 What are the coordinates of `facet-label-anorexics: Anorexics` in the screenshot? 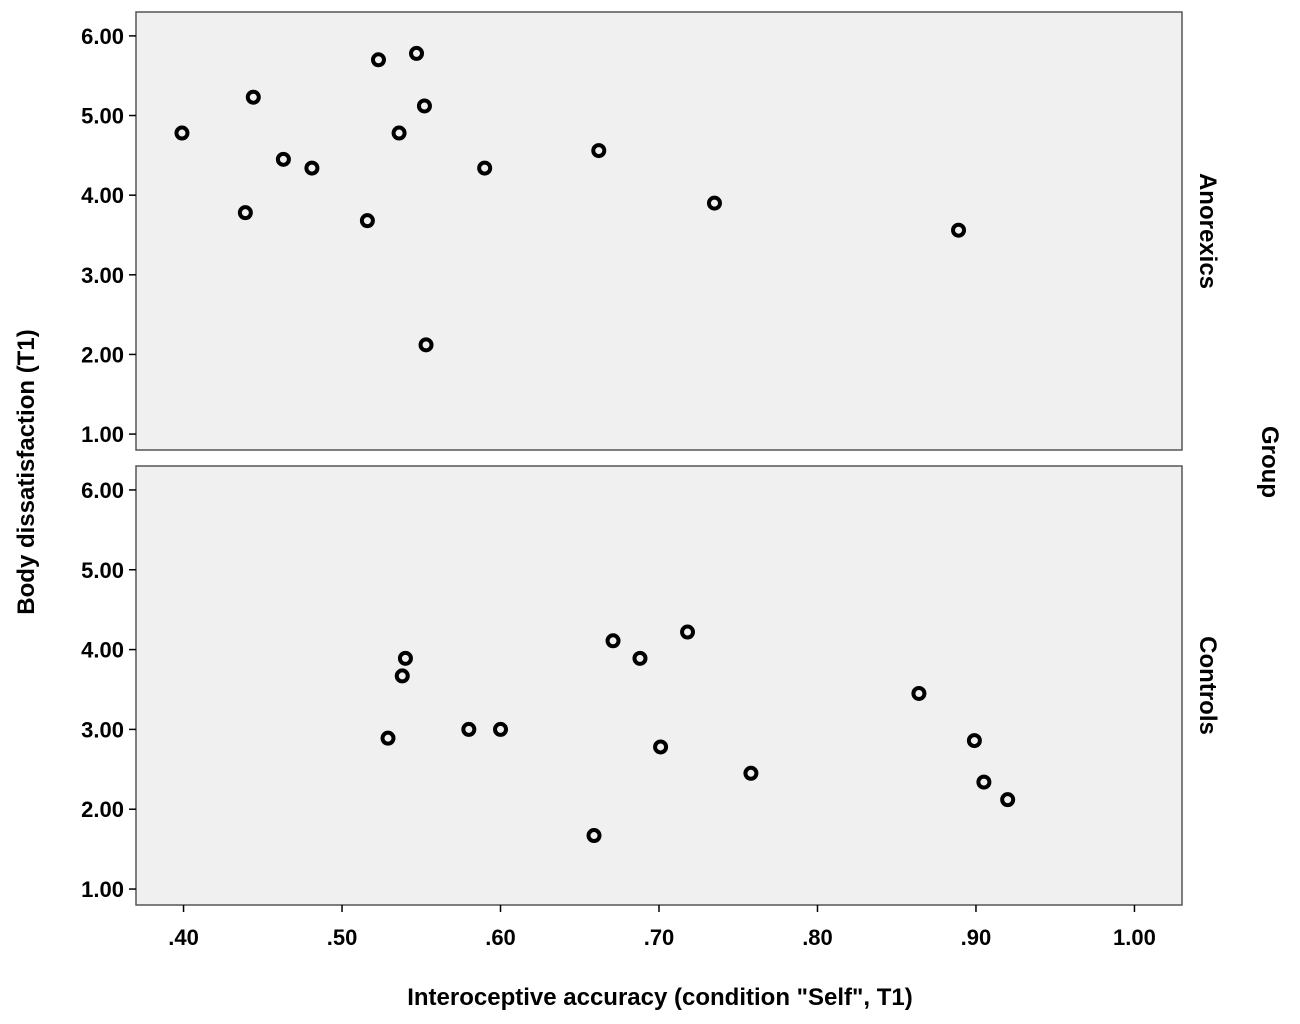 It's located at (1207, 231).